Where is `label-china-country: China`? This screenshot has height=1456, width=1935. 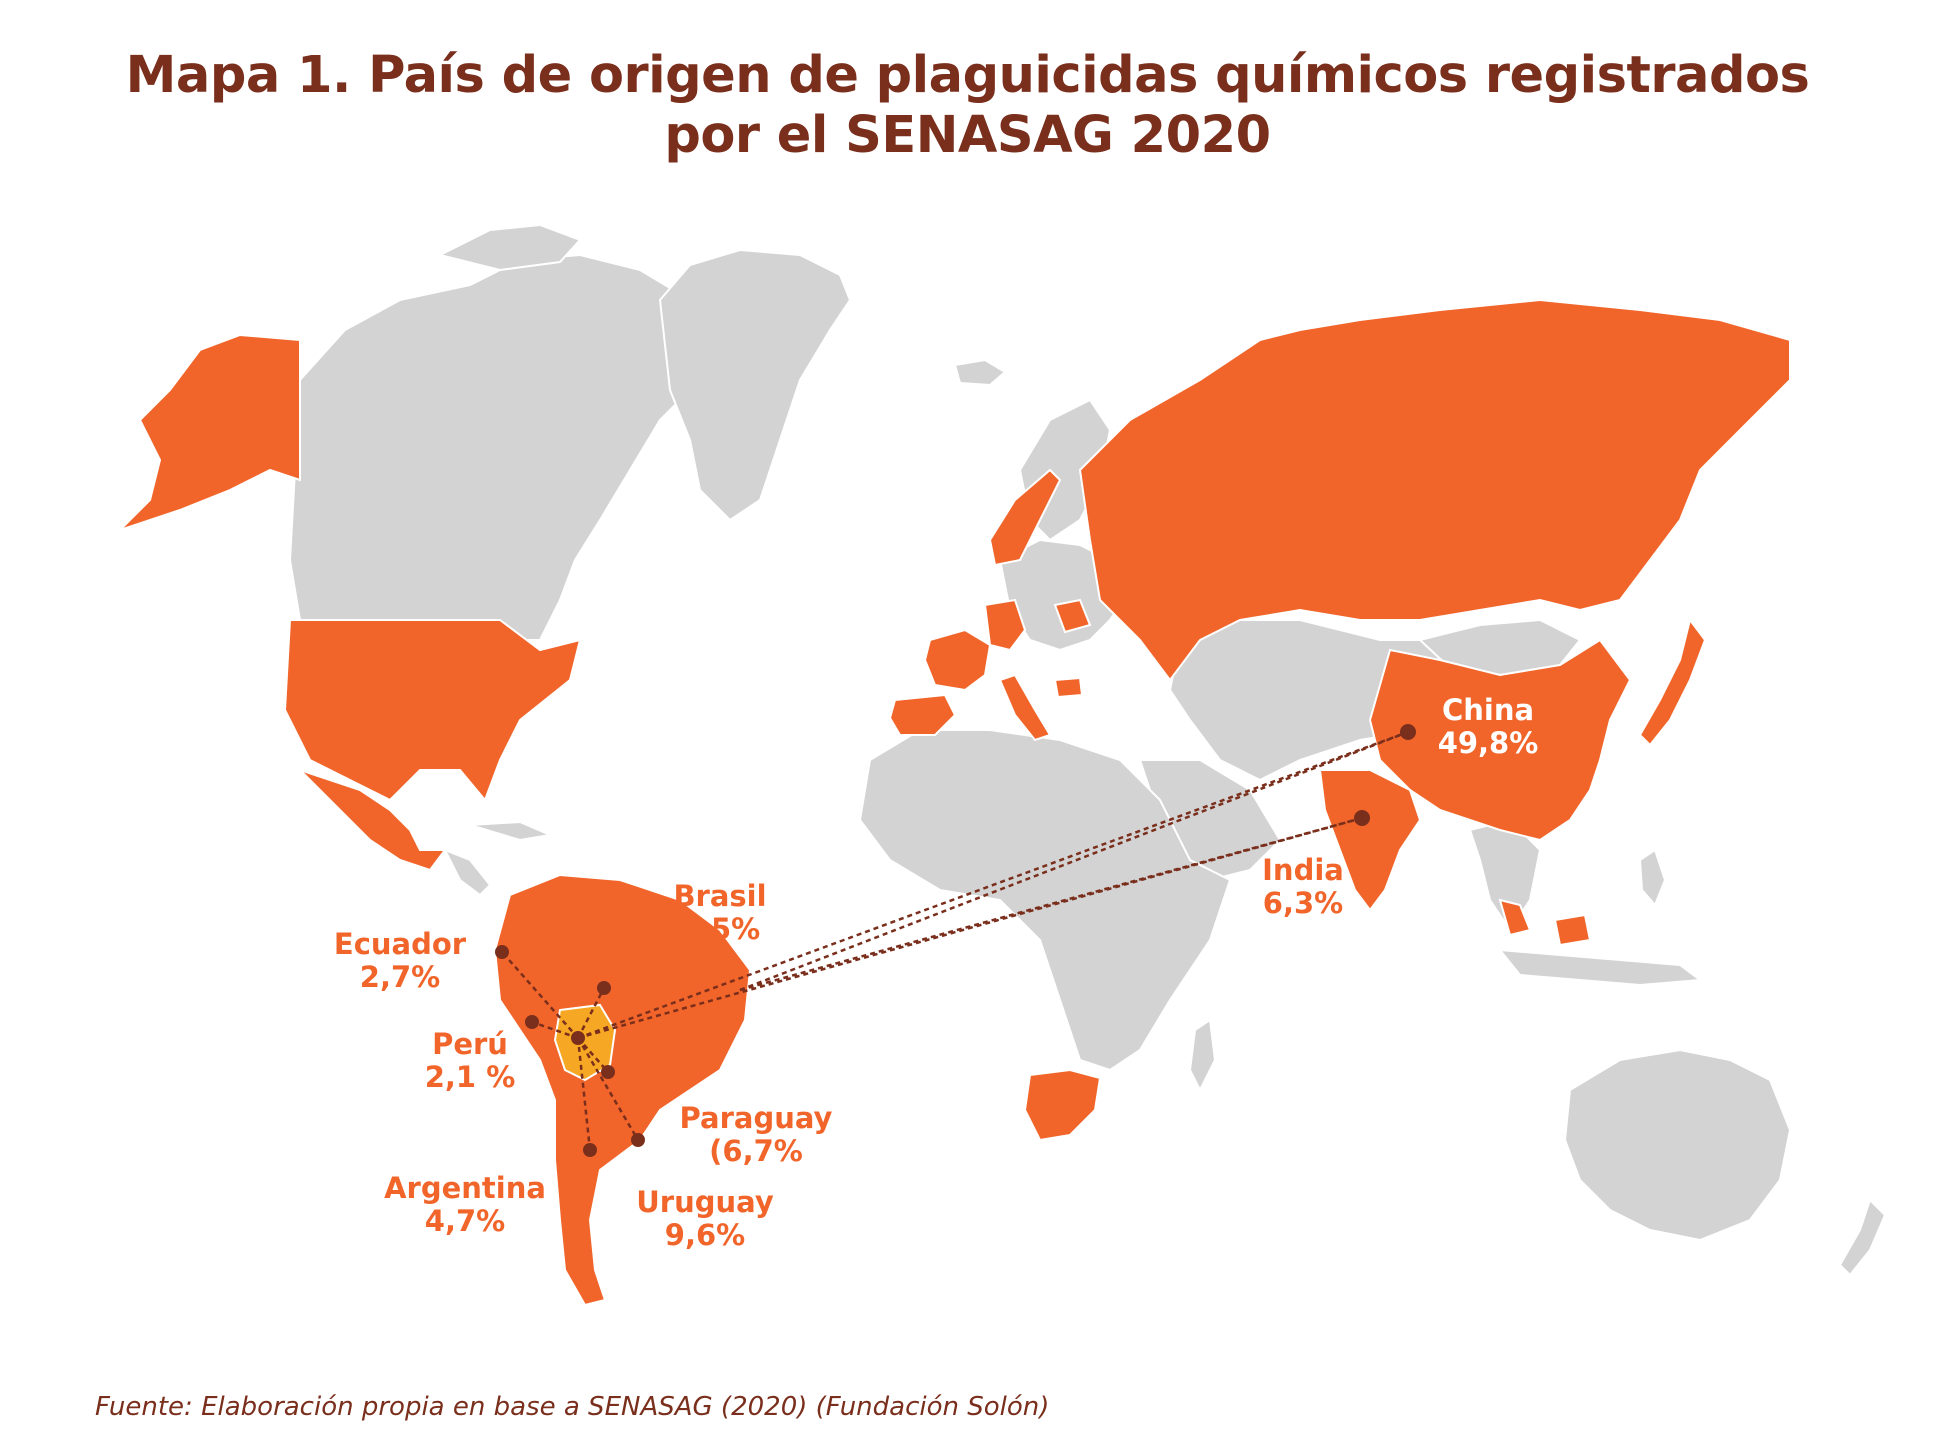 label-china-country: China is located at coordinates (1488, 710).